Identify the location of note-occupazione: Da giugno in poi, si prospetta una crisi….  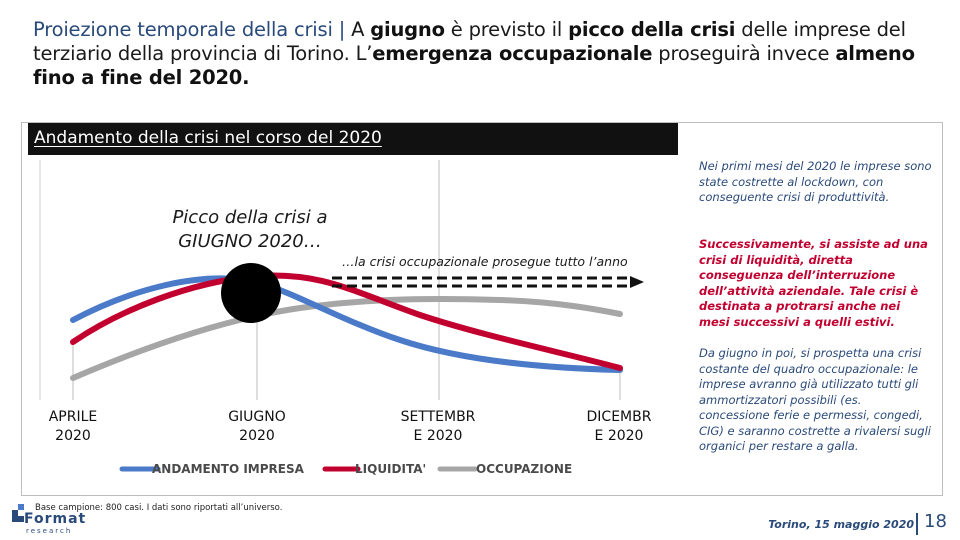
(815, 399).